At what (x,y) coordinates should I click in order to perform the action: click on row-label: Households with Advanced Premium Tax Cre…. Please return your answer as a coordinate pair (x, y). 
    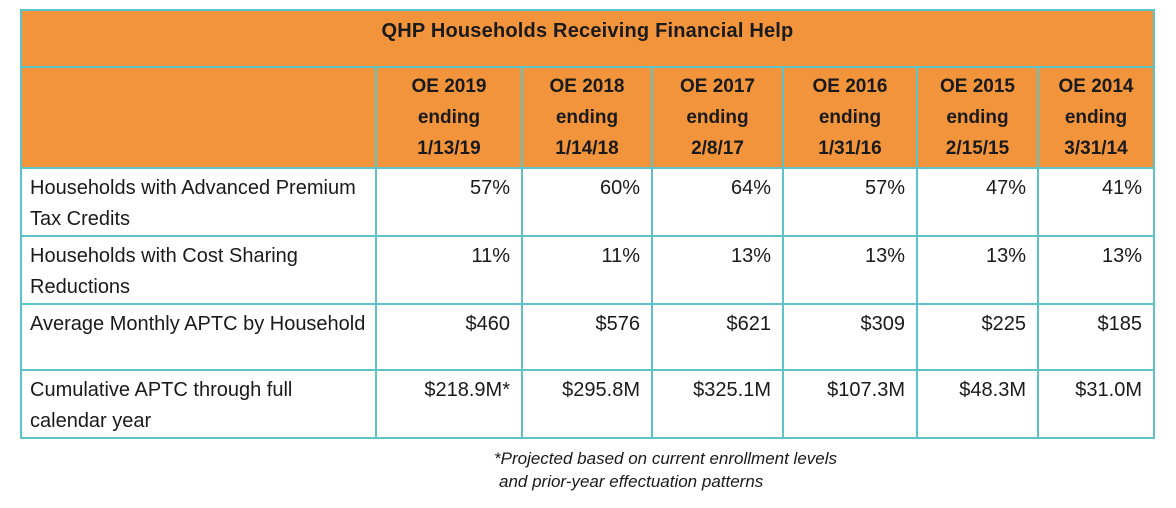
    Looking at the image, I should click on (198, 202).